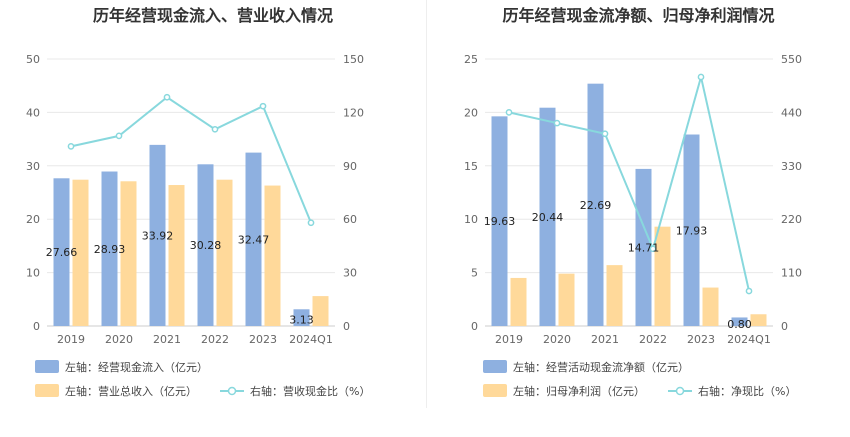 The image size is (850, 437). I want to click on chart1-x-tick: 2019, so click(71, 339).